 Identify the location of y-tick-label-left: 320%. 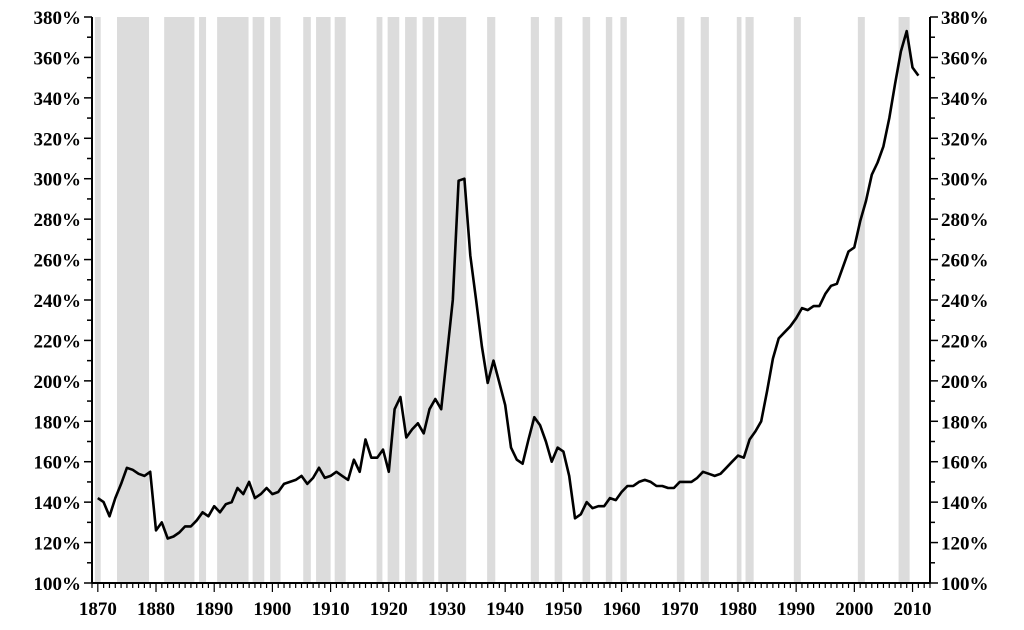
(58, 139).